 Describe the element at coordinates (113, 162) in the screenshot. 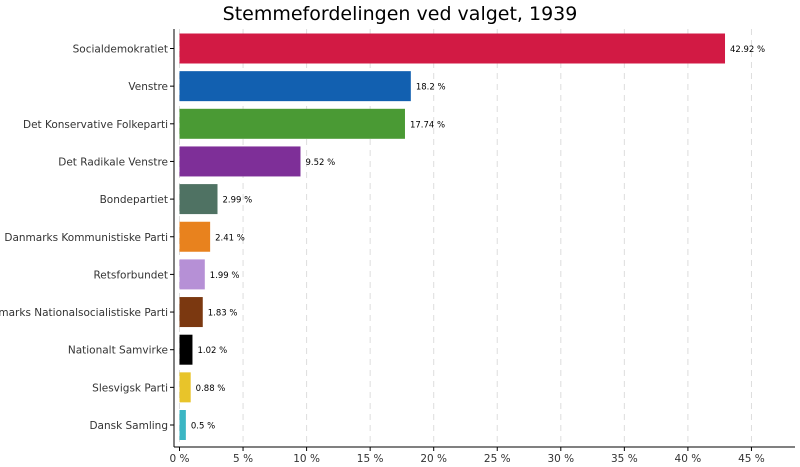

I see `category-label: Det Radikale Venstre` at that location.